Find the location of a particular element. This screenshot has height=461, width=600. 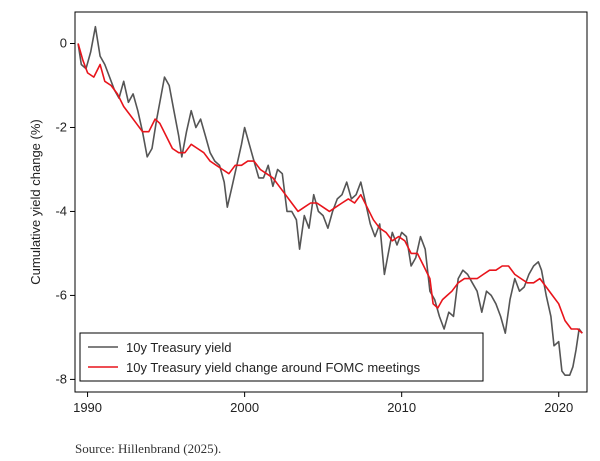

y-tick-label: -2 is located at coordinates (61, 126).